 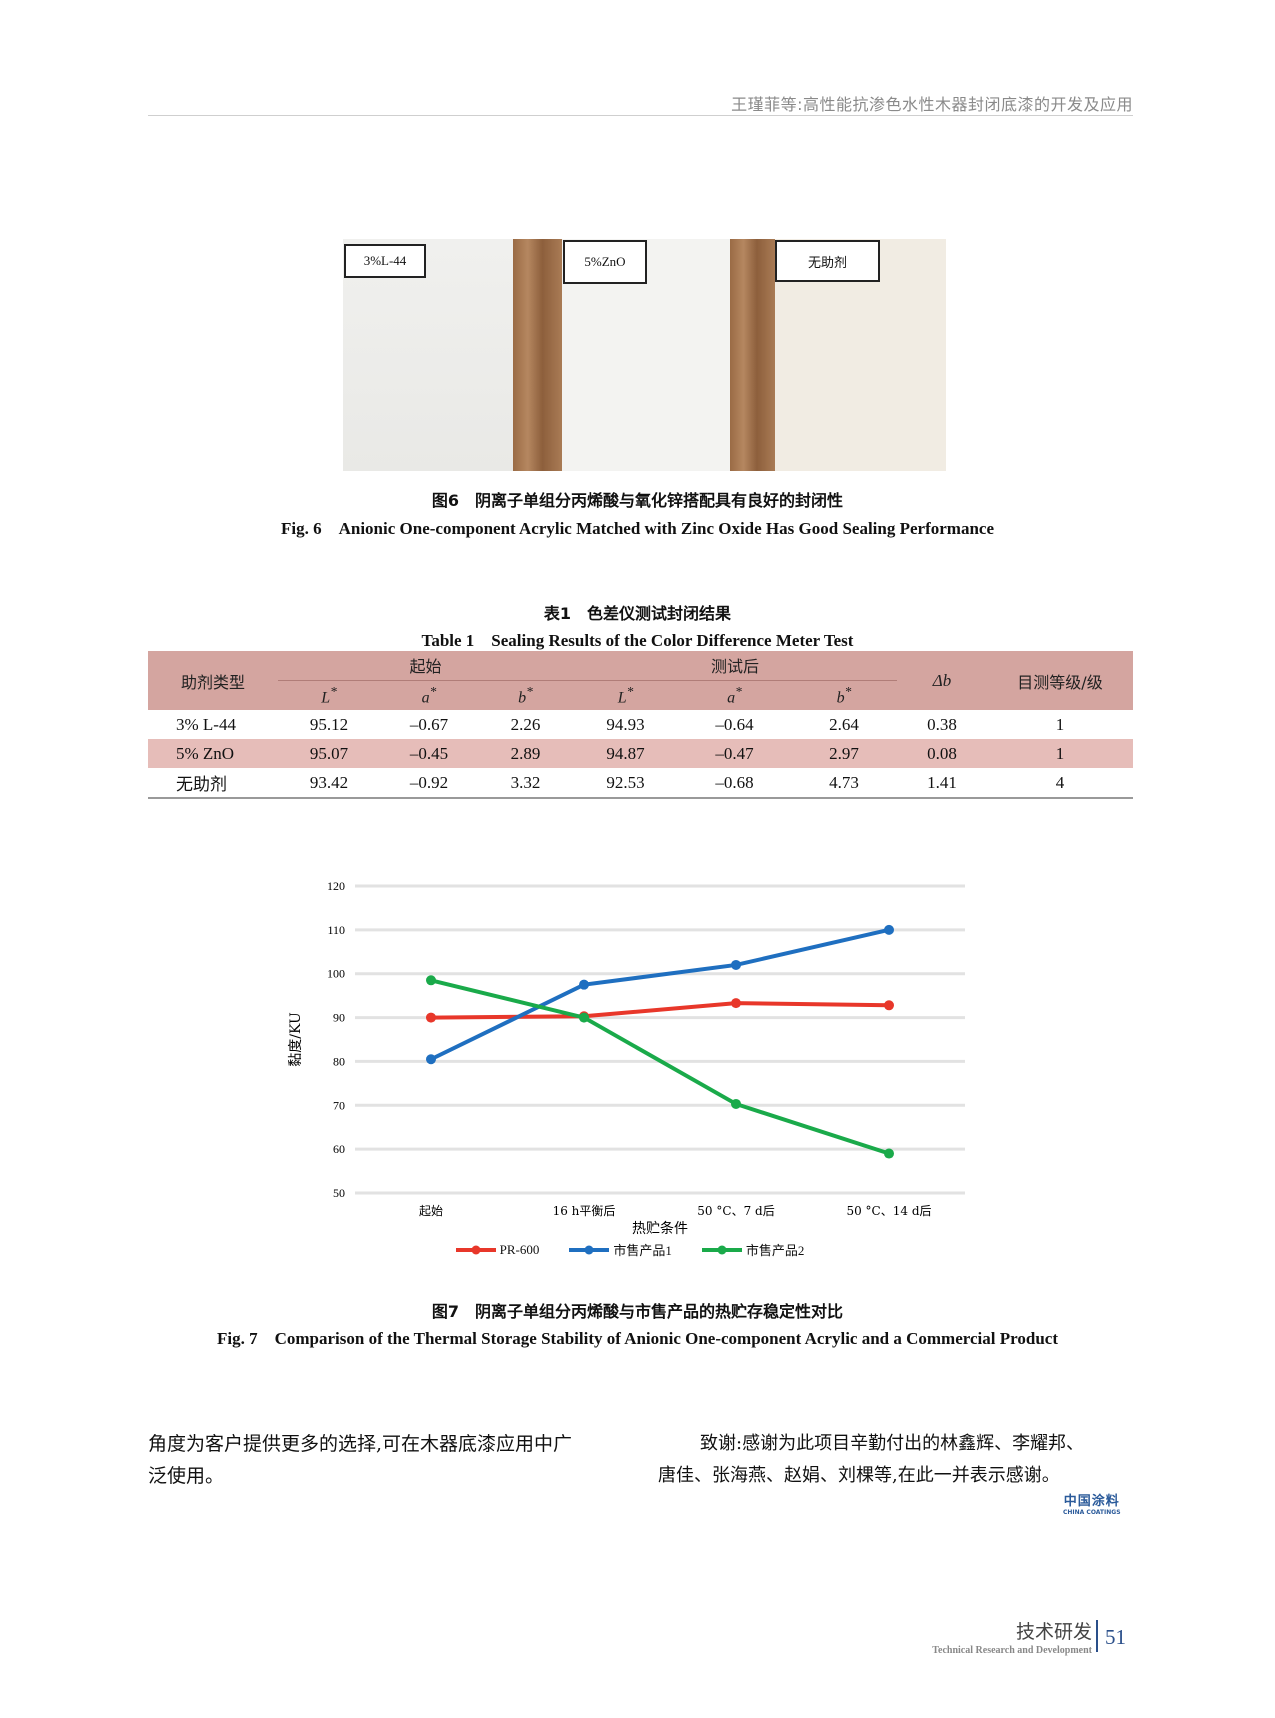 I want to click on table-cell: 95.07, so click(x=329, y=753).